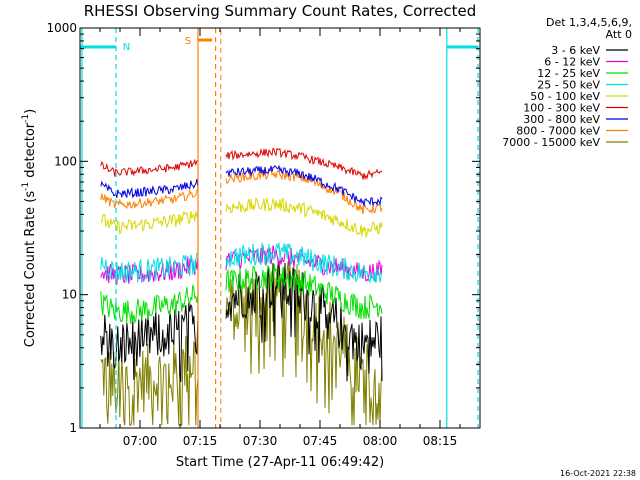 This screenshot has width=640, height=480. I want to click on legend-label-7: 800 - 7000 keV, so click(558, 131).